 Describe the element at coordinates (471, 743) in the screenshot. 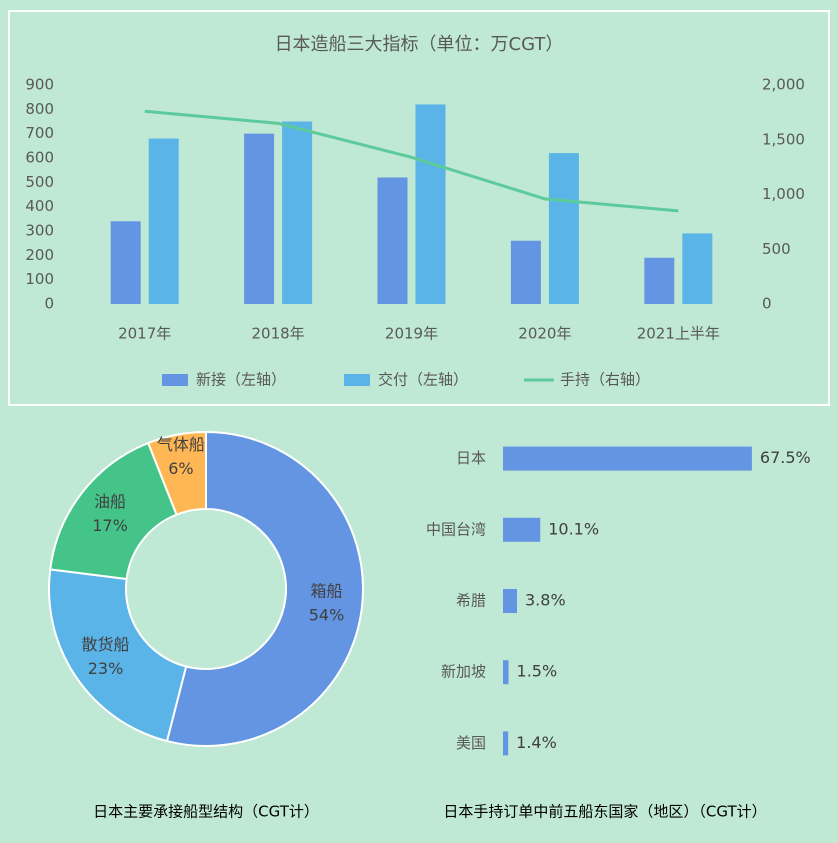

I see `y-tick-label: 美国` at that location.